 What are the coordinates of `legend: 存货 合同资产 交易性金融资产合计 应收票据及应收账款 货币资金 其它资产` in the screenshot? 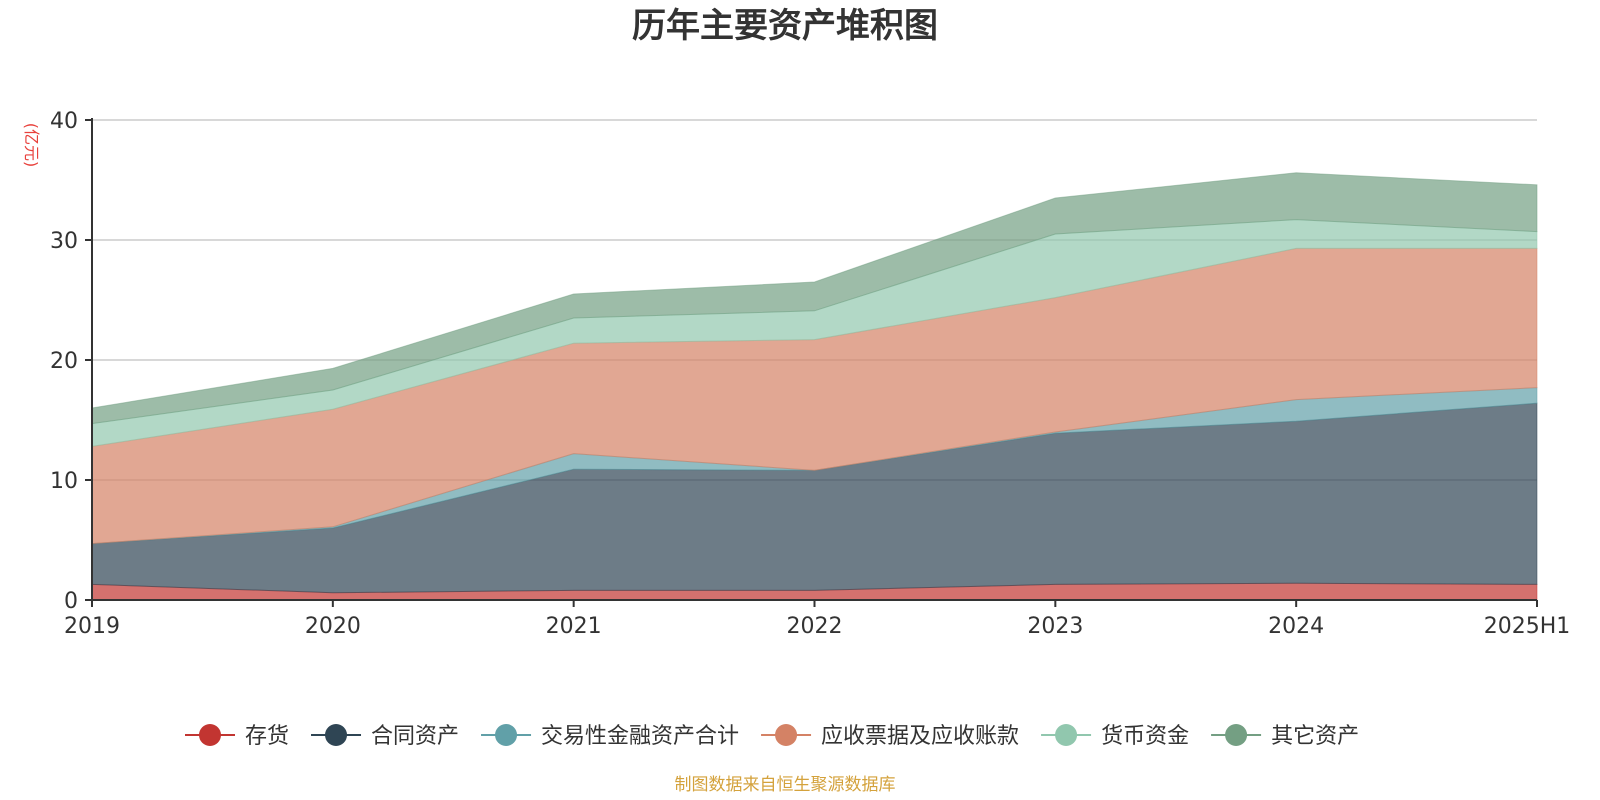 It's located at (772, 736).